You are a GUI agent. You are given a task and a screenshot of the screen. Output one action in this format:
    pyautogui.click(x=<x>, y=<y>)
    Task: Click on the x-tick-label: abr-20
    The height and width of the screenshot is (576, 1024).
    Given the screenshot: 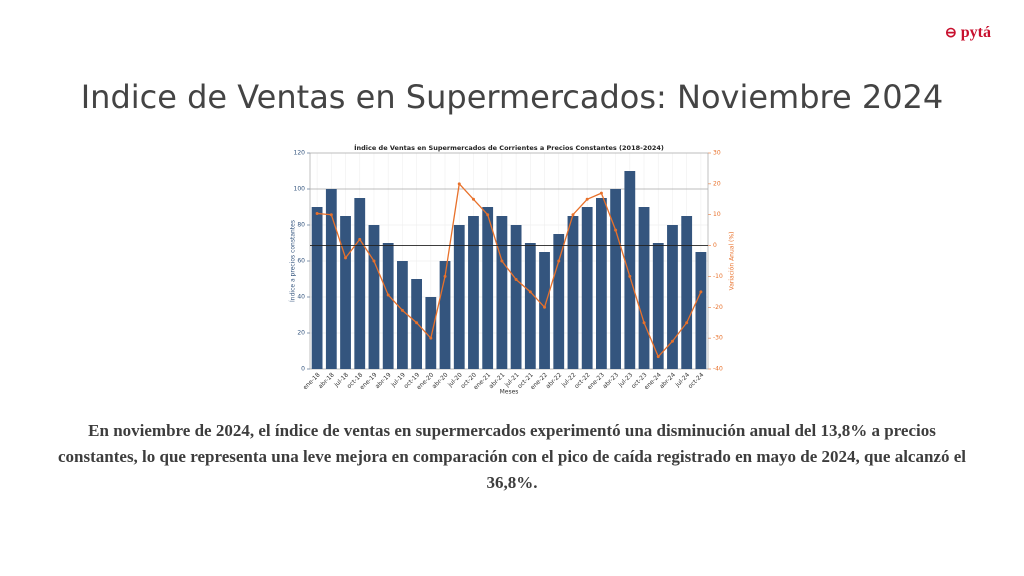 What is the action you would take?
    pyautogui.click(x=440, y=380)
    